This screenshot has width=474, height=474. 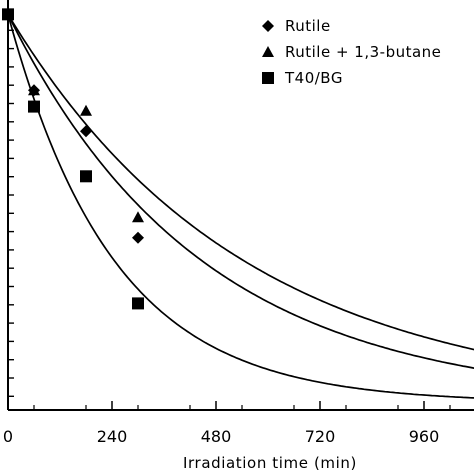 I want to click on legend-diamond-icon, so click(x=268, y=26).